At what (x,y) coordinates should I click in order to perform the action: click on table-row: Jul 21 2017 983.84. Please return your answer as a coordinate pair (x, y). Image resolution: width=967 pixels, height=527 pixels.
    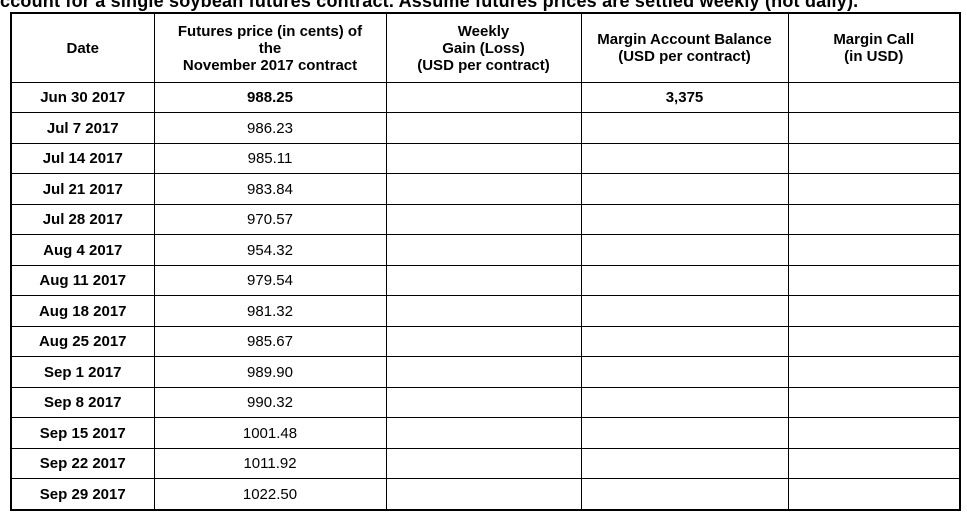
    Looking at the image, I should click on (485, 189).